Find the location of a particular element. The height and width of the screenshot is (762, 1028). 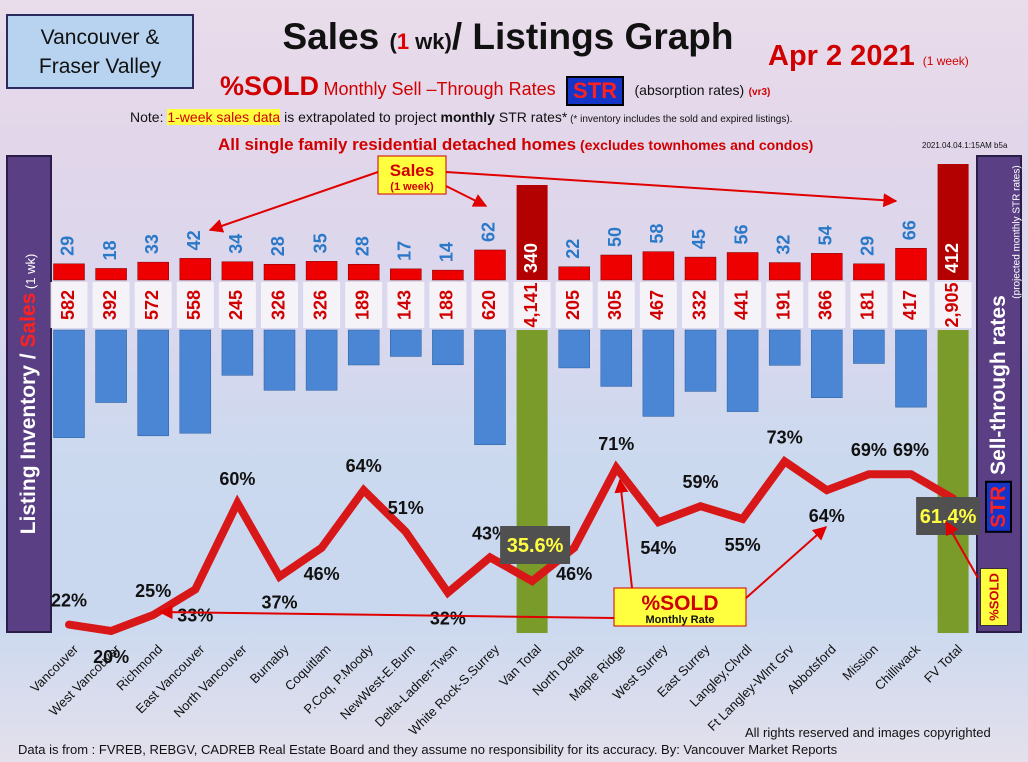

sold-label-white-rock-s-surrey: 43% is located at coordinates (490, 533).